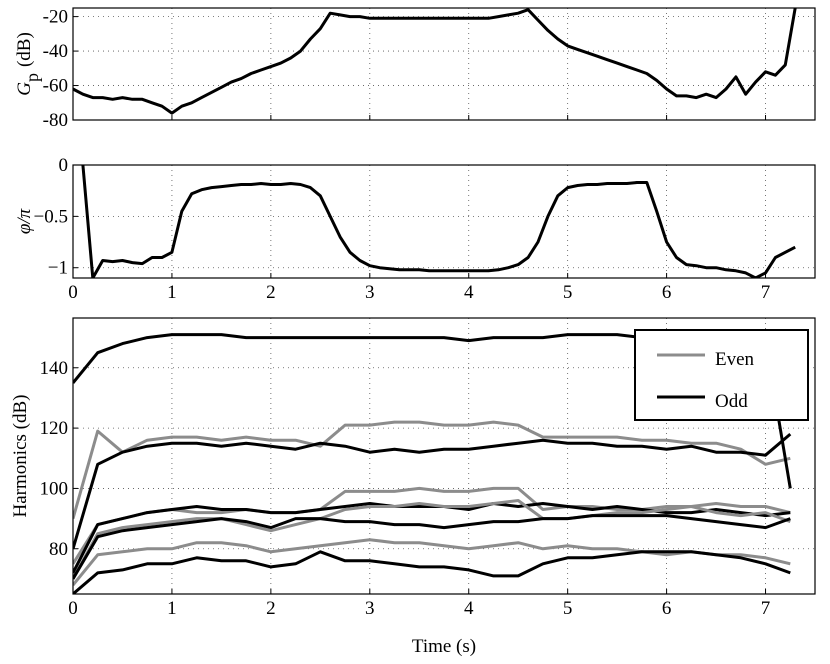 The height and width of the screenshot is (664, 830). What do you see at coordinates (24, 221) in the screenshot?
I see `y-axis-label: φ/π` at bounding box center [24, 221].